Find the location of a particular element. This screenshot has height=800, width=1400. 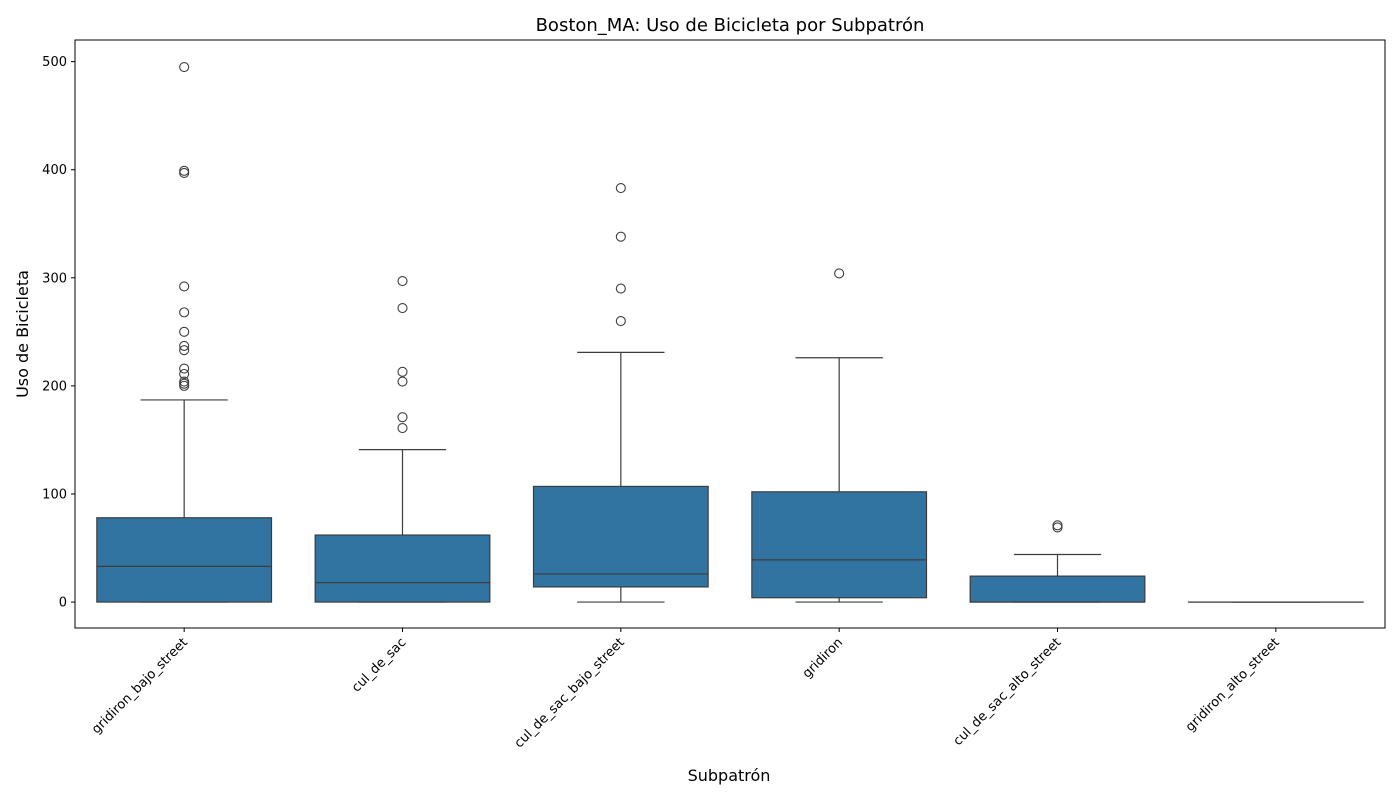

y-tick-label: 200 is located at coordinates (54, 386).